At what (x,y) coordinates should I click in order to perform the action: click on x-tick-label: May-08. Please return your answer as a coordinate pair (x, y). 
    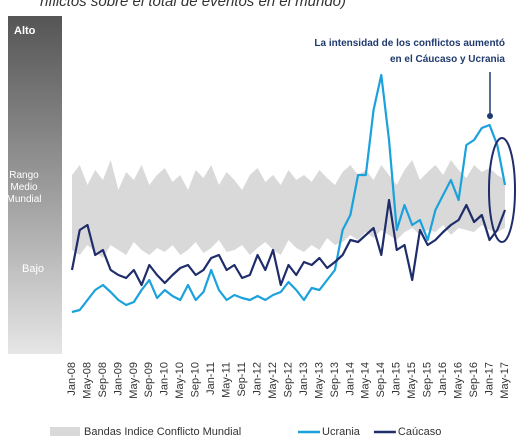
    Looking at the image, I should click on (87, 380).